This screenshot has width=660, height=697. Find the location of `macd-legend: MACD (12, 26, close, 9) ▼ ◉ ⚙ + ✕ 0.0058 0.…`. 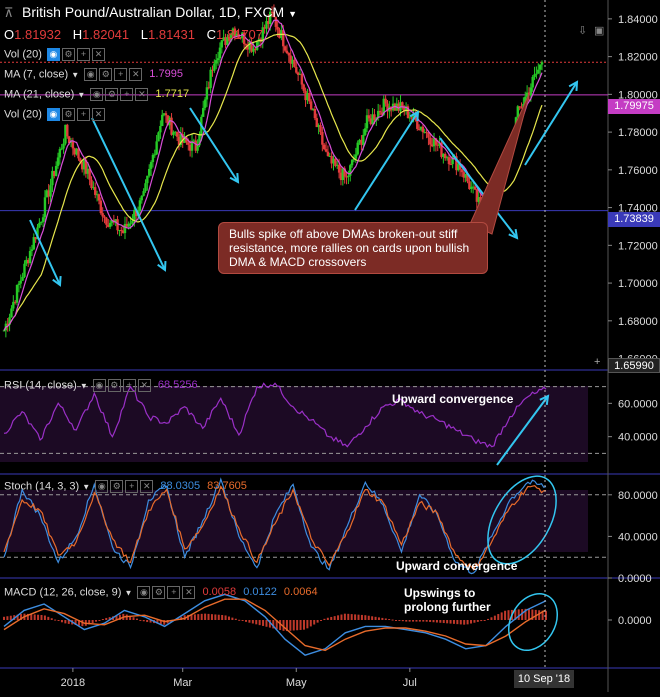

macd-legend: MACD (12, 26, close, 9) ▼ ◉ ⚙ + ✕ 0.0058 0.… is located at coordinates (161, 592).